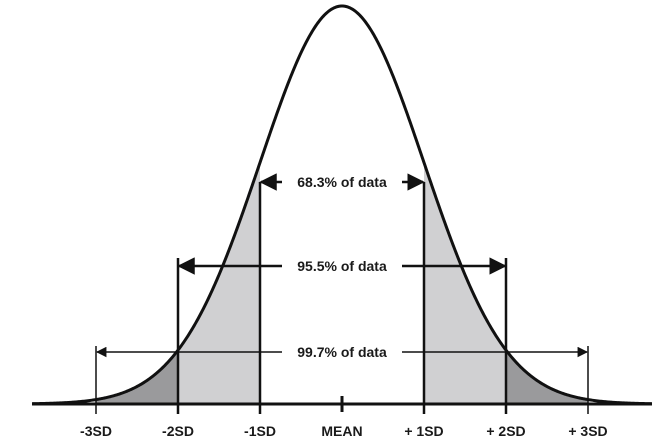  I want to click on tick-label-6: + 2SD, so click(505, 431).